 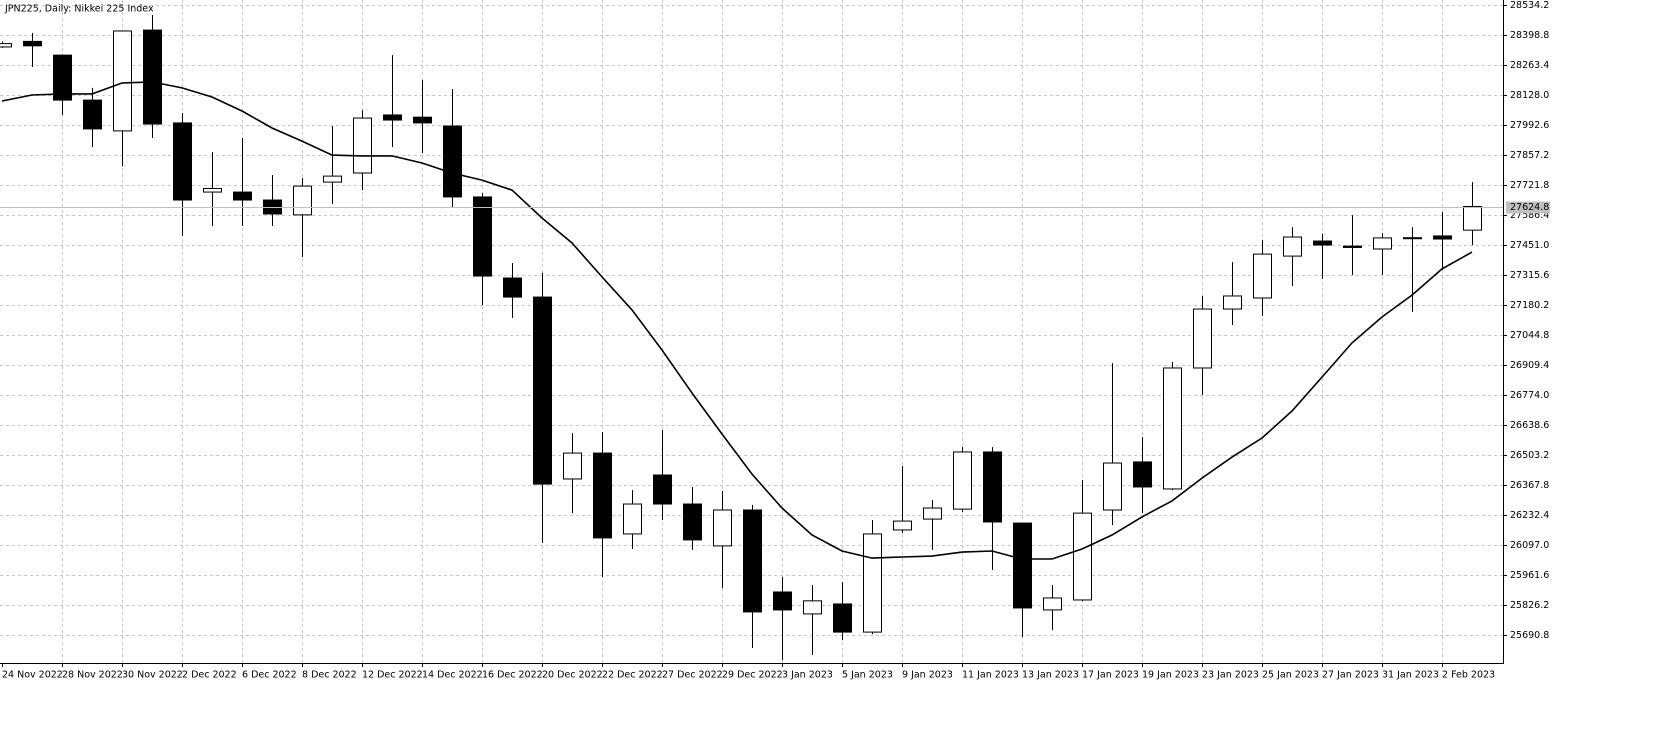 What do you see at coordinates (1529, 35) in the screenshot?
I see `y-tick-label: 28398.8` at bounding box center [1529, 35].